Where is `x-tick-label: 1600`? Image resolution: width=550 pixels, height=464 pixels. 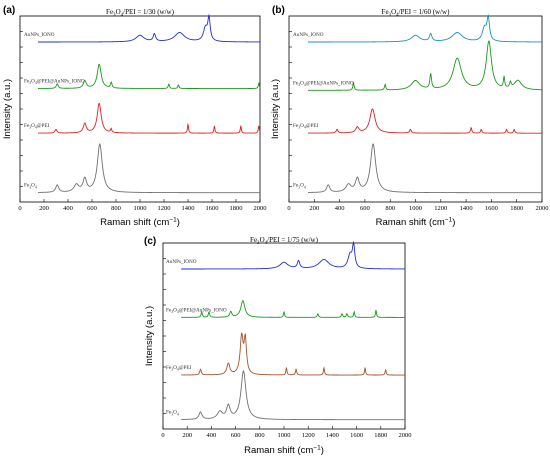 x-tick-label: 1600 is located at coordinates (212, 208).